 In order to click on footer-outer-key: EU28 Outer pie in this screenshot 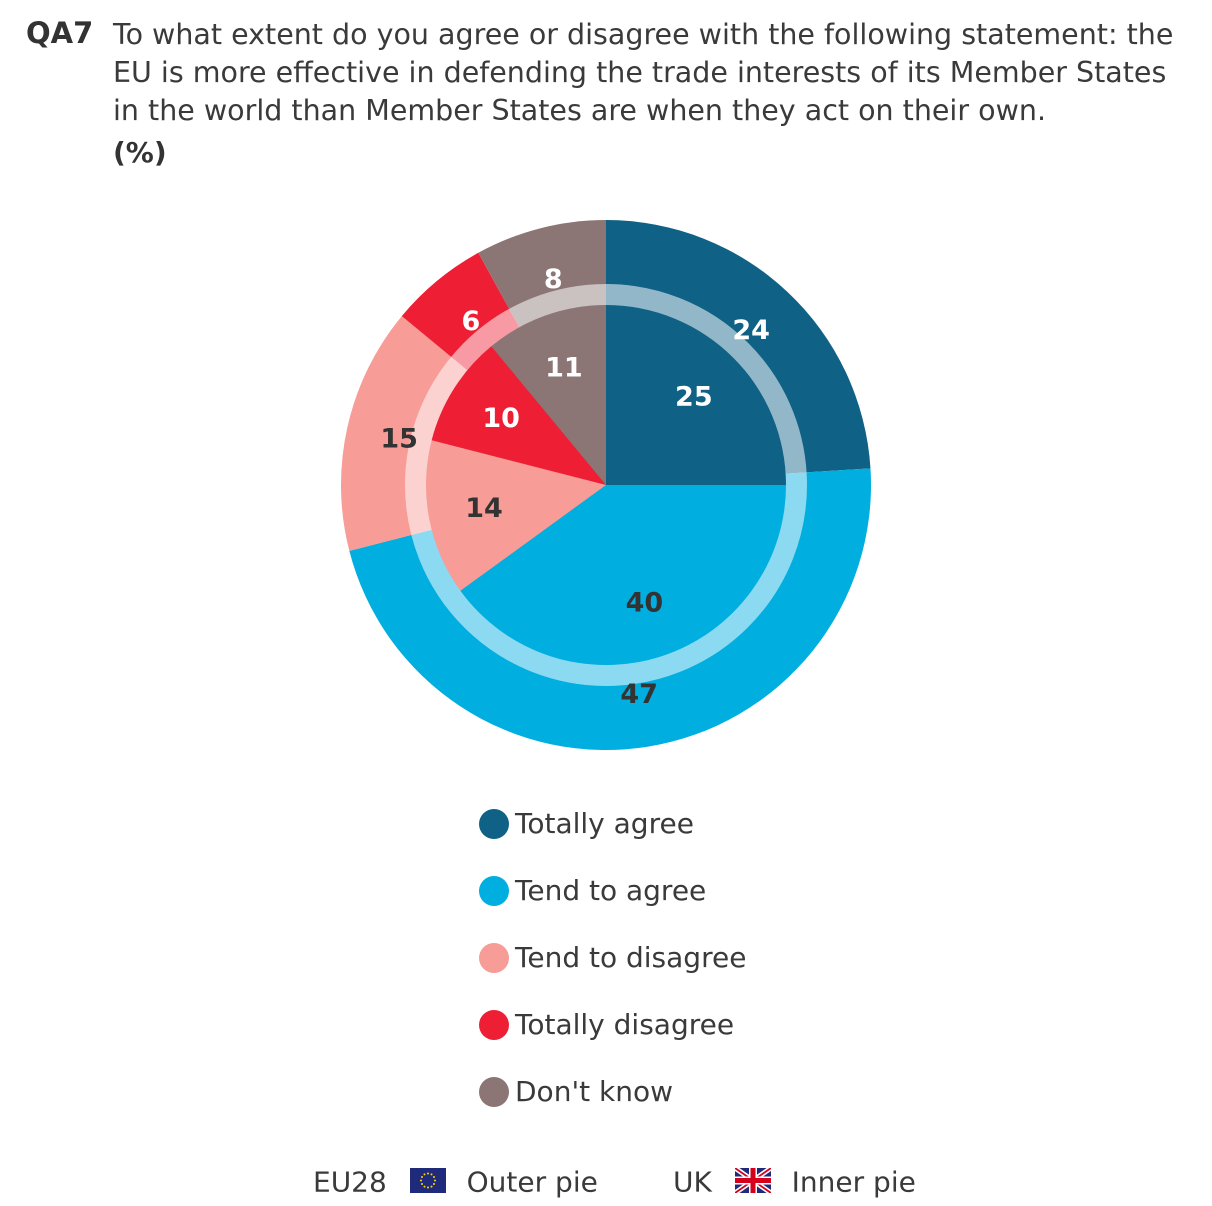, I will do `click(455, 1184)`.